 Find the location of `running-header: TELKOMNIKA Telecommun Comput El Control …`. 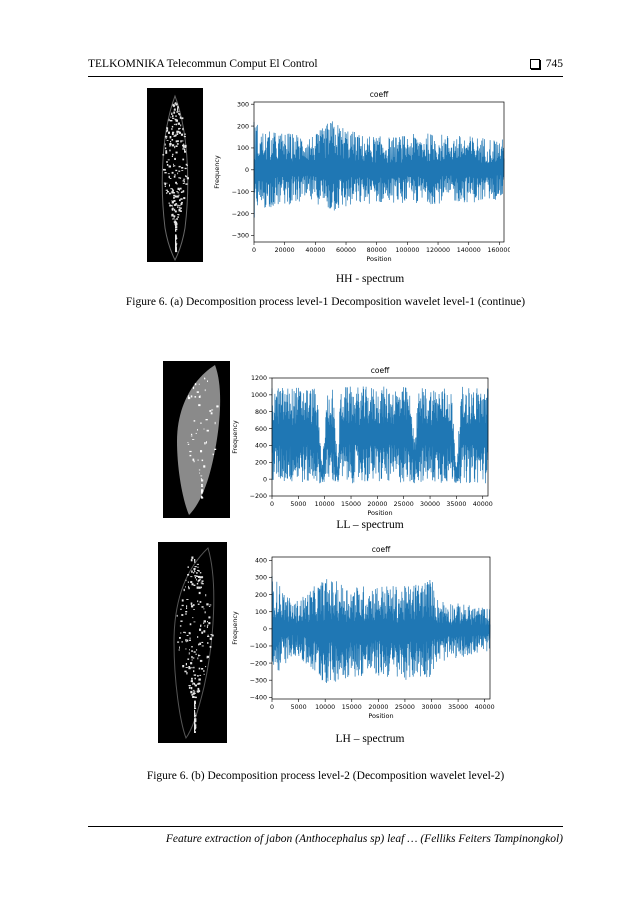

running-header: TELKOMNIKA Telecommun Comput El Control … is located at coordinates (325, 67).